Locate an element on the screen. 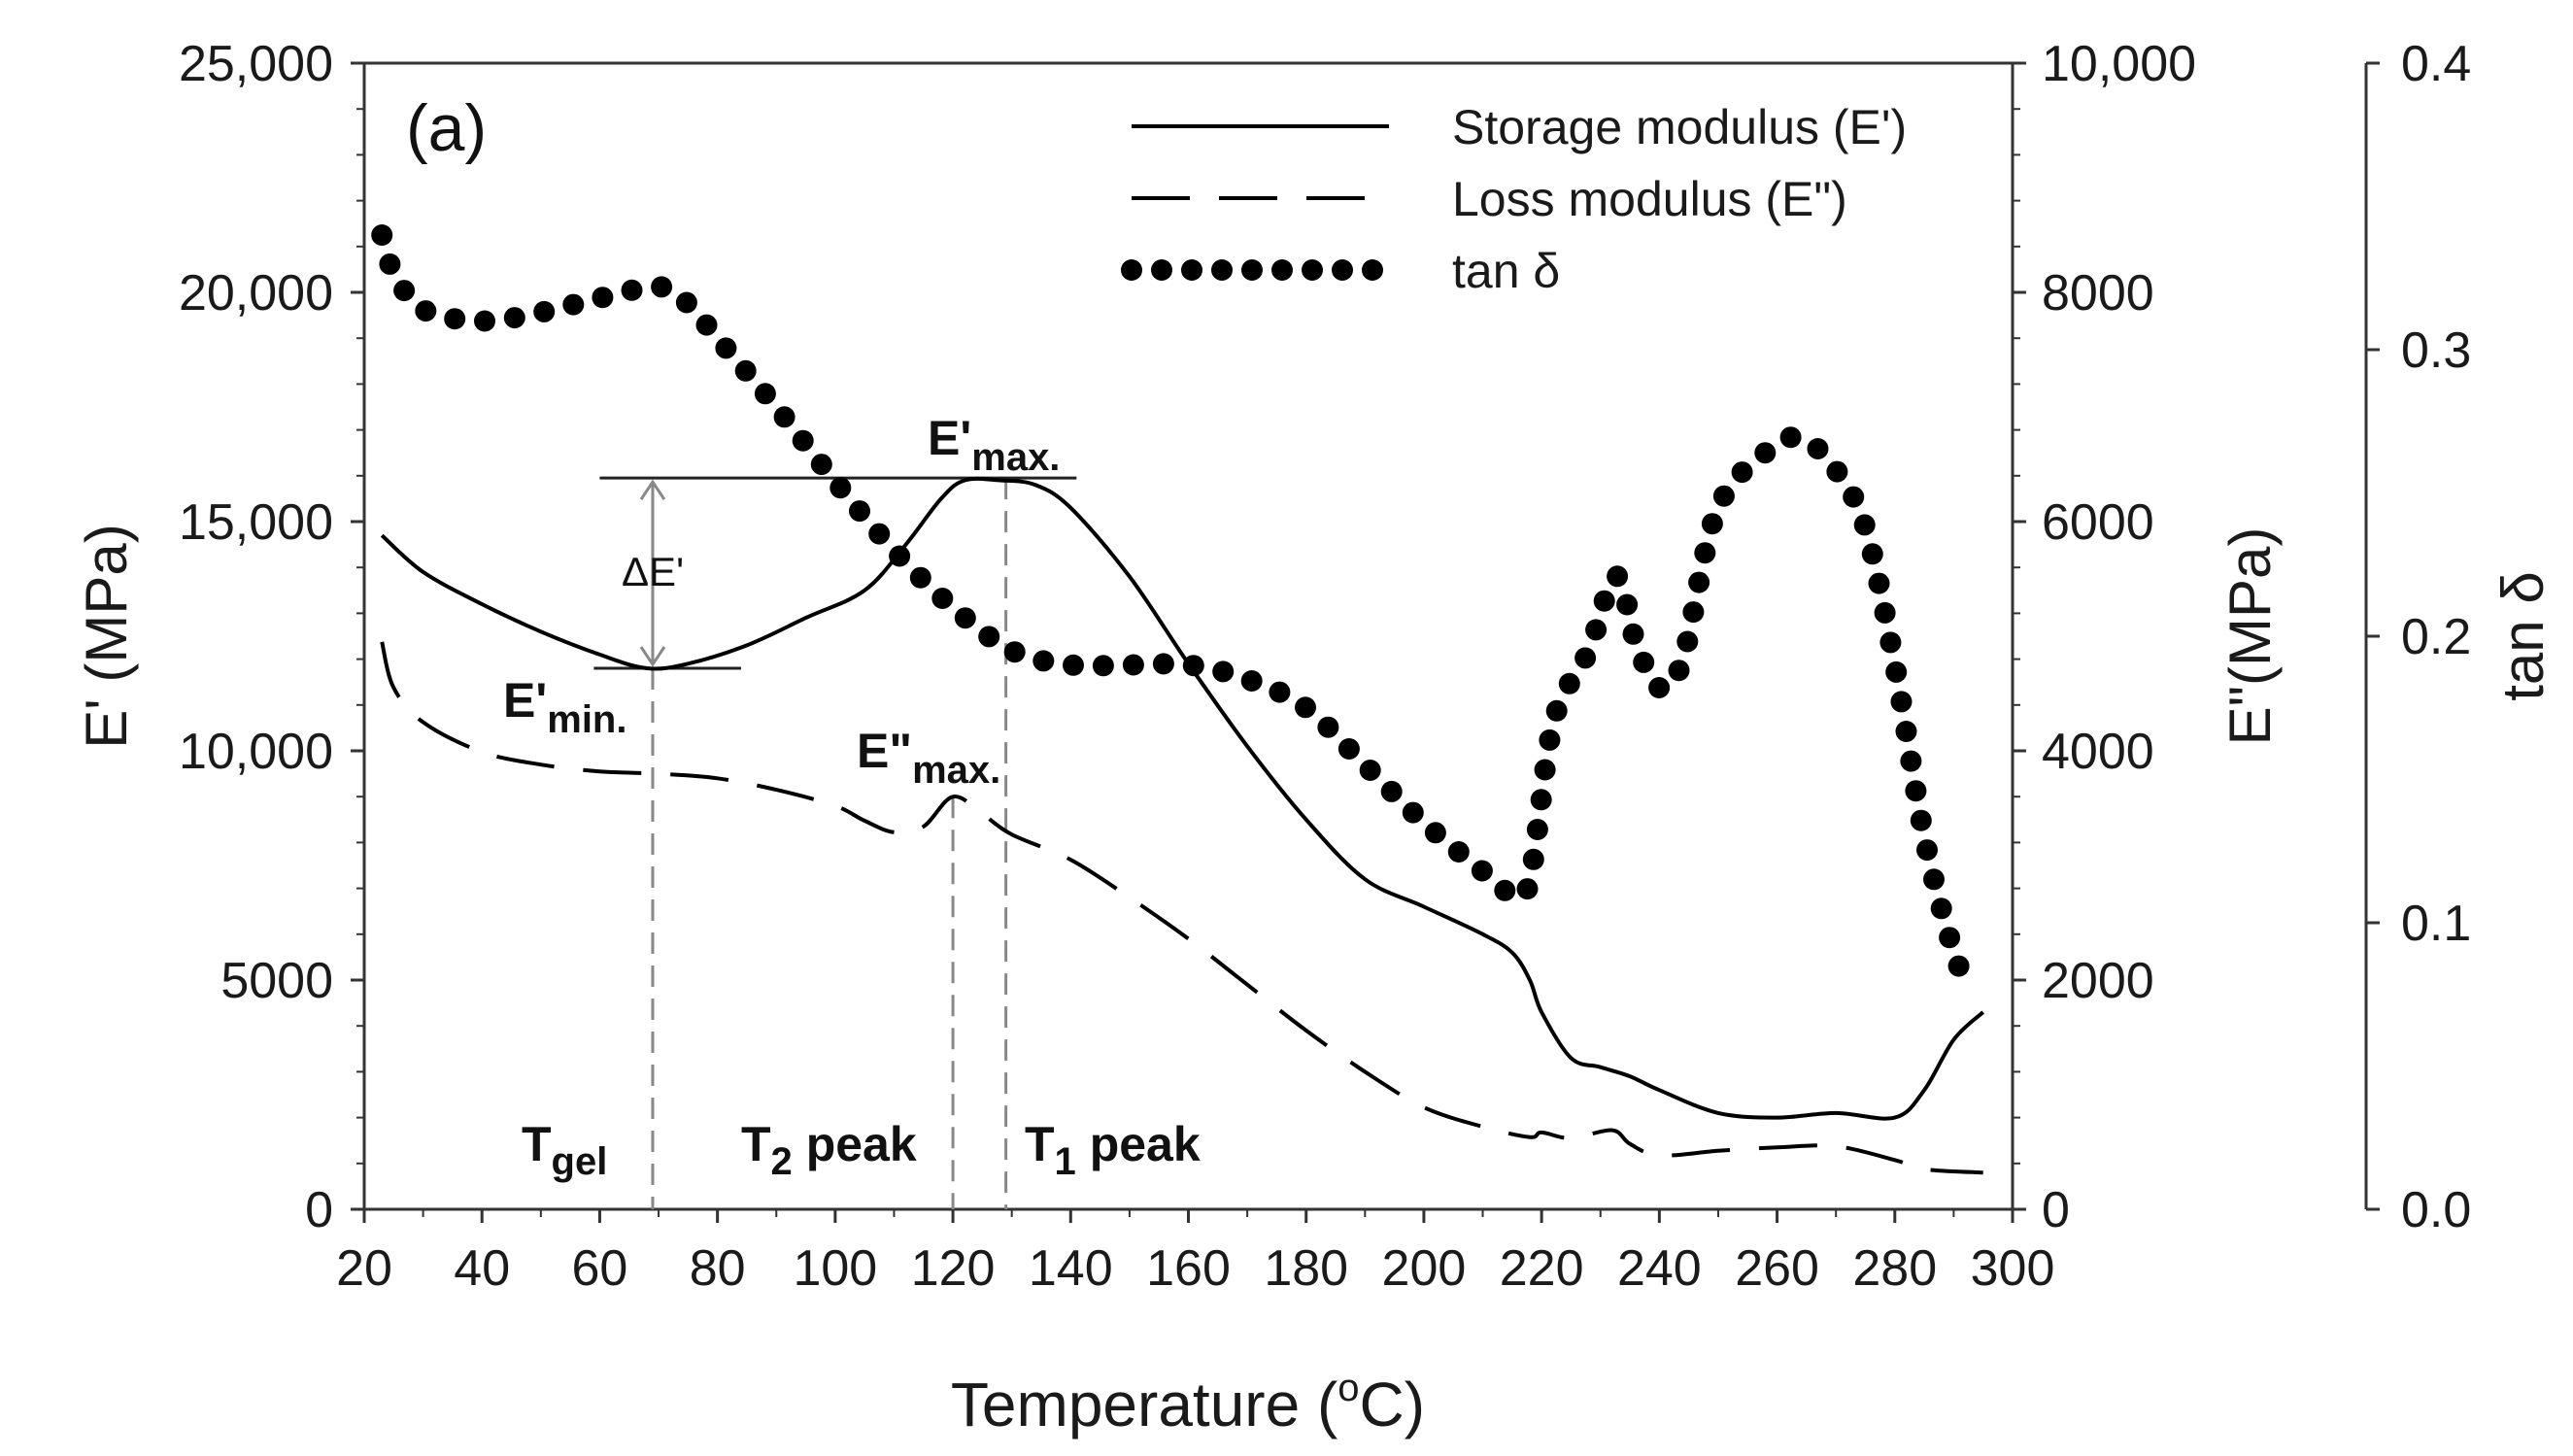 This screenshot has height=1456, width=2573. x-tick-label: 100 is located at coordinates (835, 1268).